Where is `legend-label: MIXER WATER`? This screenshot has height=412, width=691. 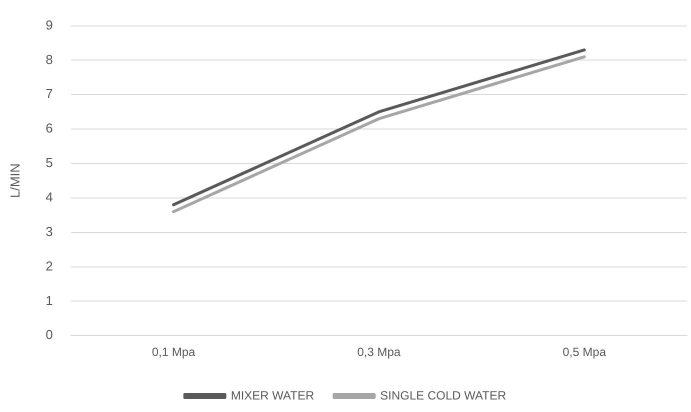 legend-label: MIXER WATER is located at coordinates (272, 395).